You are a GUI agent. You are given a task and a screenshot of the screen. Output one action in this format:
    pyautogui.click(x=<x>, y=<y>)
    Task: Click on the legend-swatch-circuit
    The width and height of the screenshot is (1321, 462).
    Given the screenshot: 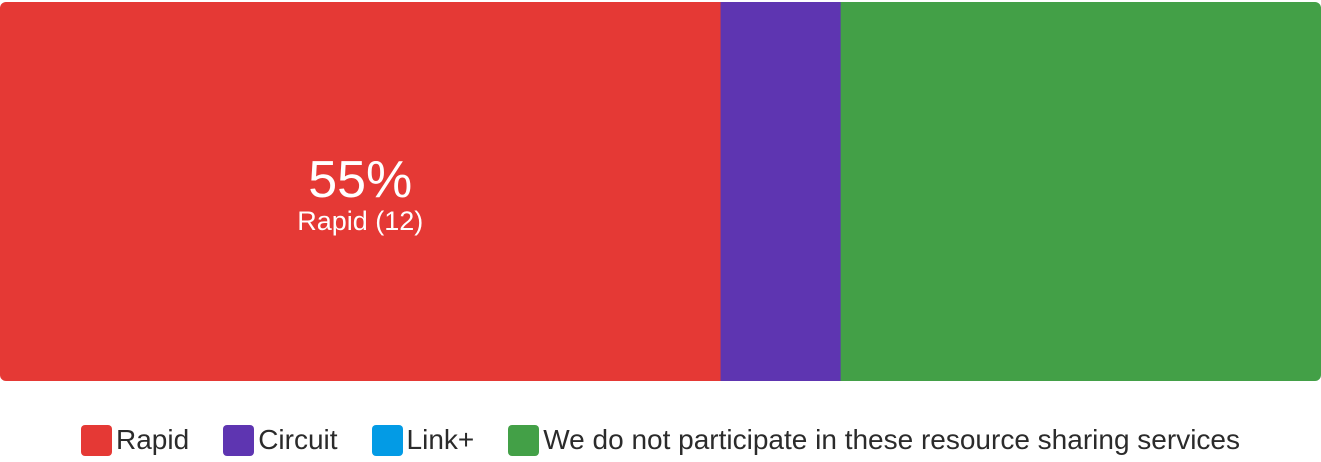 What is the action you would take?
    pyautogui.click(x=239, y=440)
    